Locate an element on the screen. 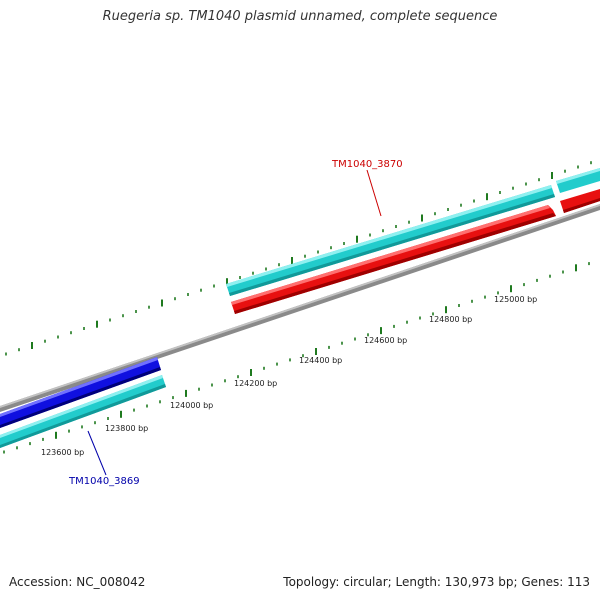 The image size is (600, 600). ruler-label: 124600 bp is located at coordinates (385, 340).